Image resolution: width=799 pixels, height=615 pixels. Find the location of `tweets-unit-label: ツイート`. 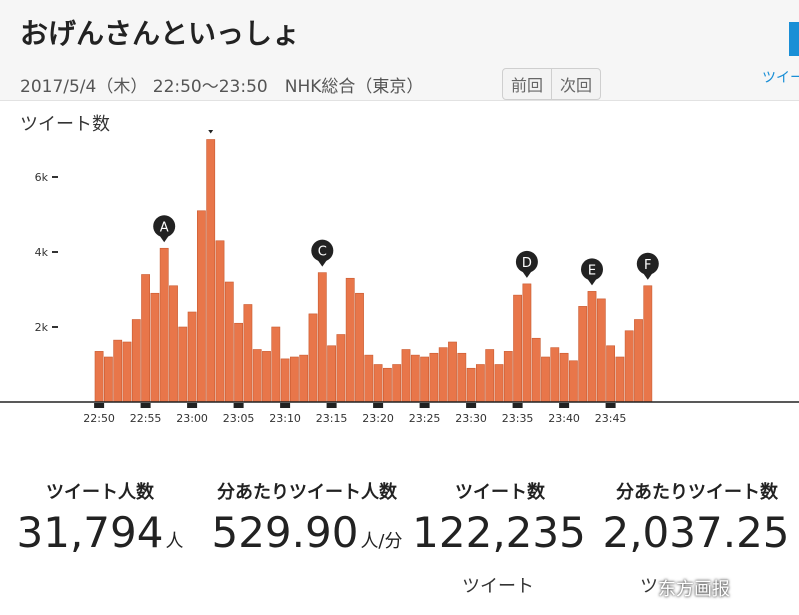

tweets-unit-label: ツイート is located at coordinates (498, 586).